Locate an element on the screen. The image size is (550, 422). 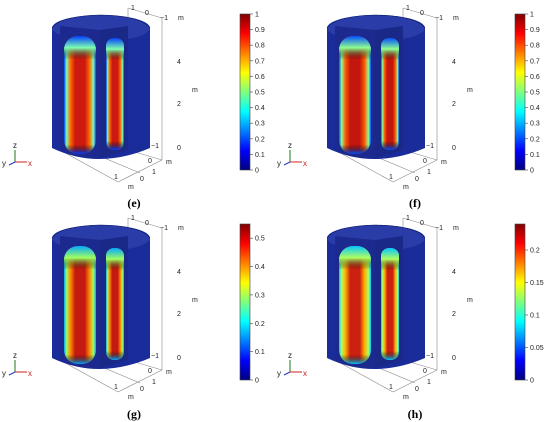
tick-top-f-1: 0 is located at coordinates (422, 13).